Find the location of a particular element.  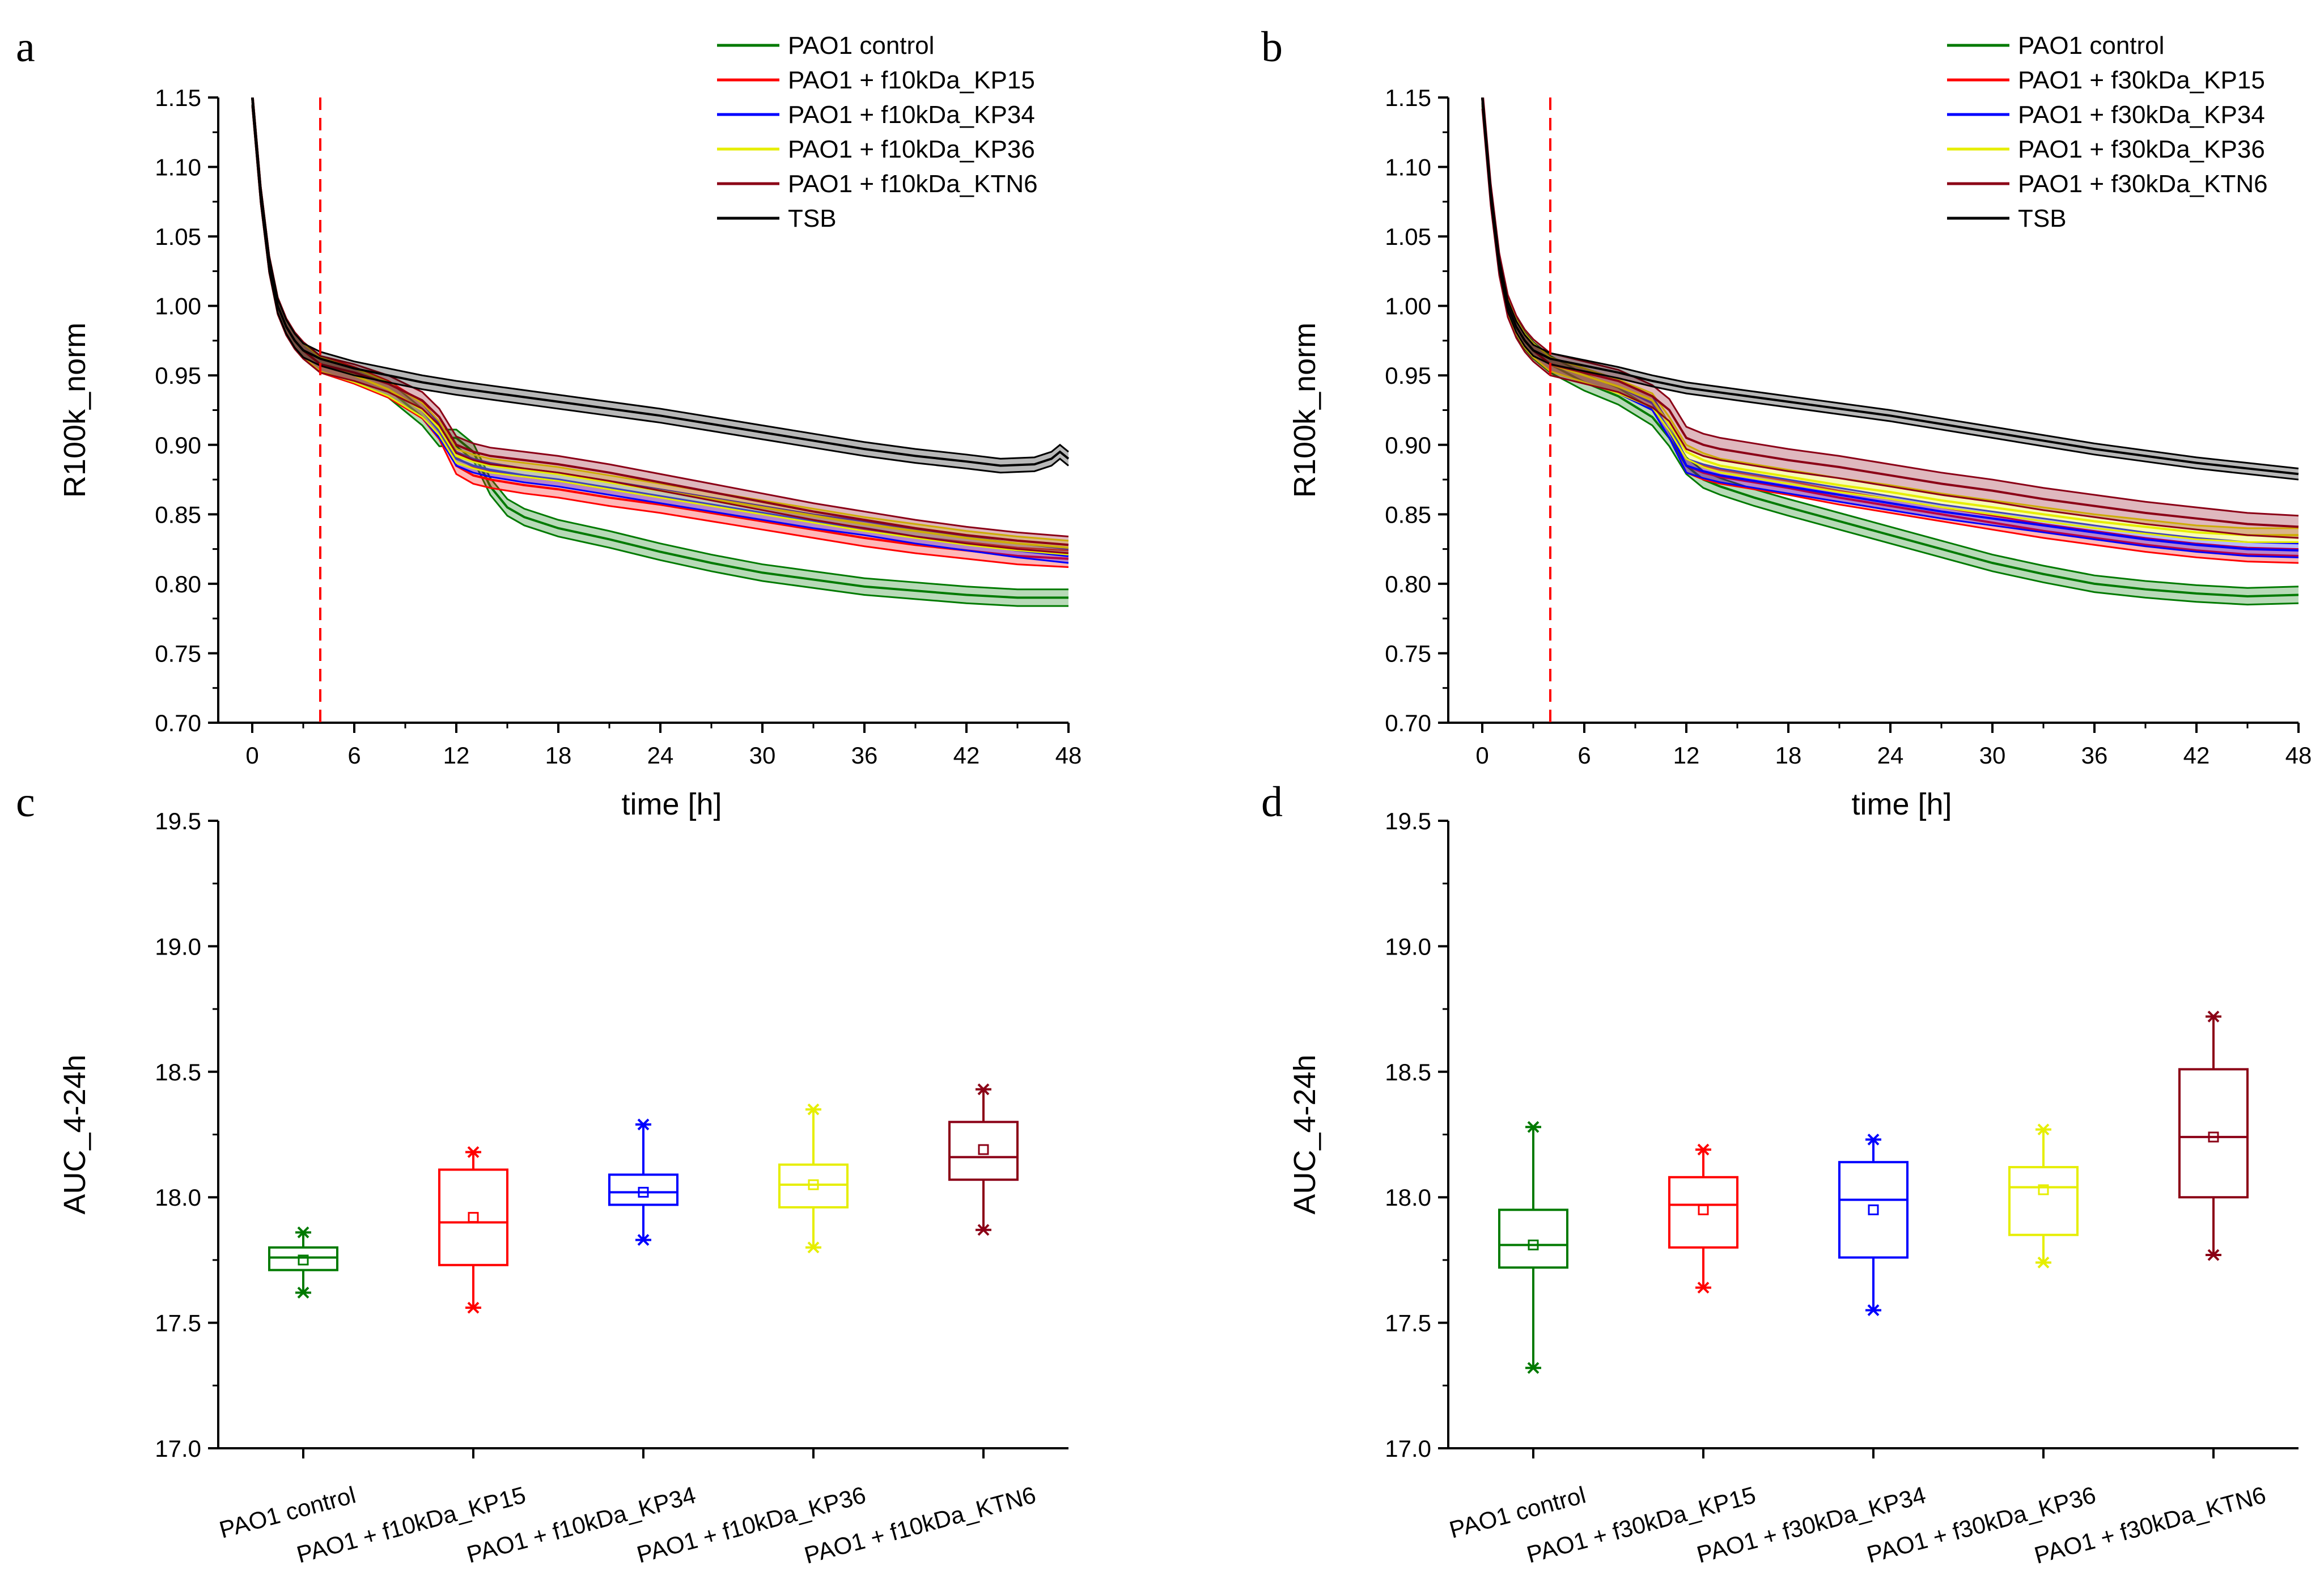

panel-letter: c is located at coordinates (25, 802).